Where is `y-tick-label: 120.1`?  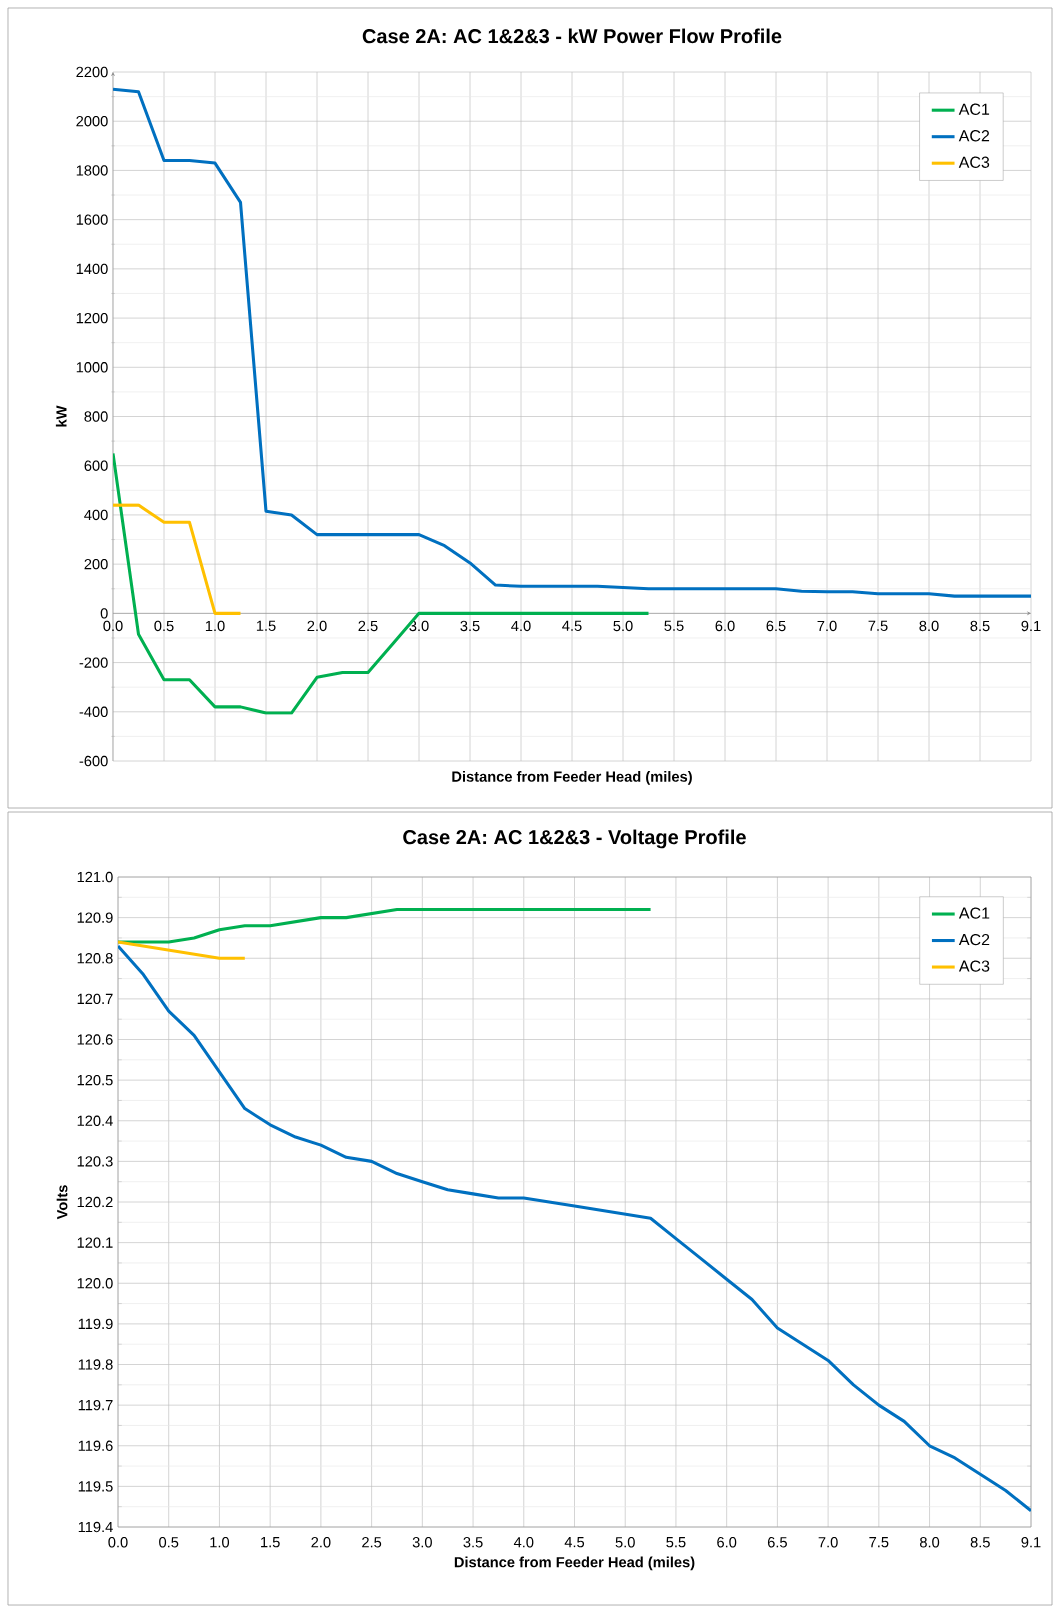 y-tick-label: 120.1 is located at coordinates (95, 1242).